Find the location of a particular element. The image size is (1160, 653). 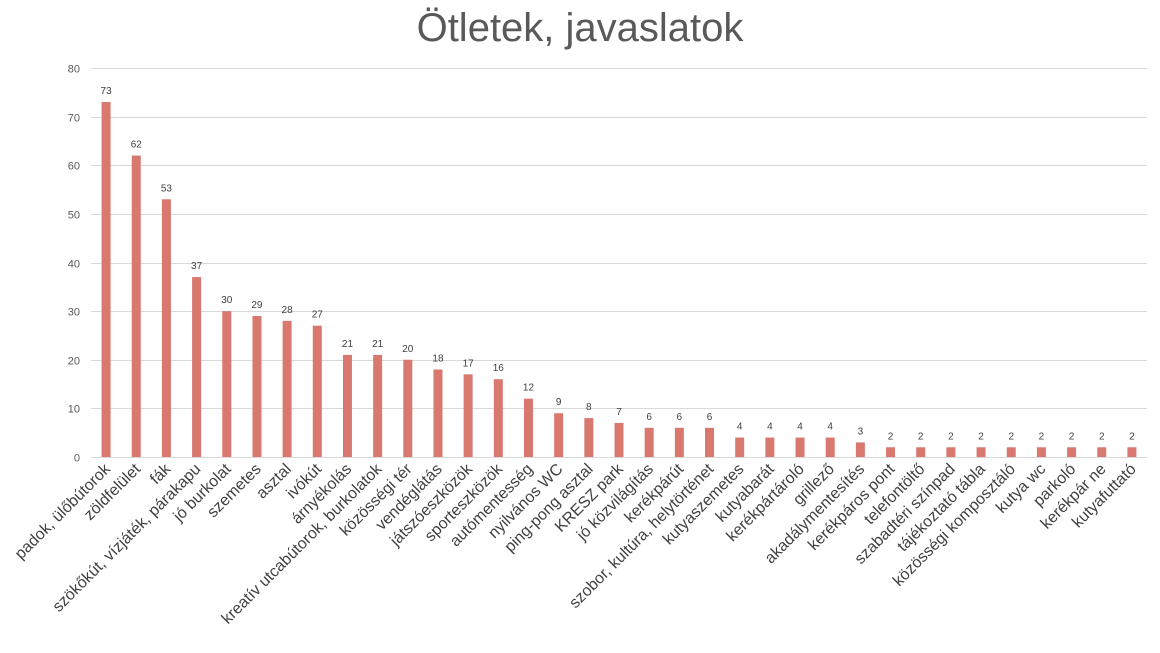

data-label: 18 is located at coordinates (438, 358).